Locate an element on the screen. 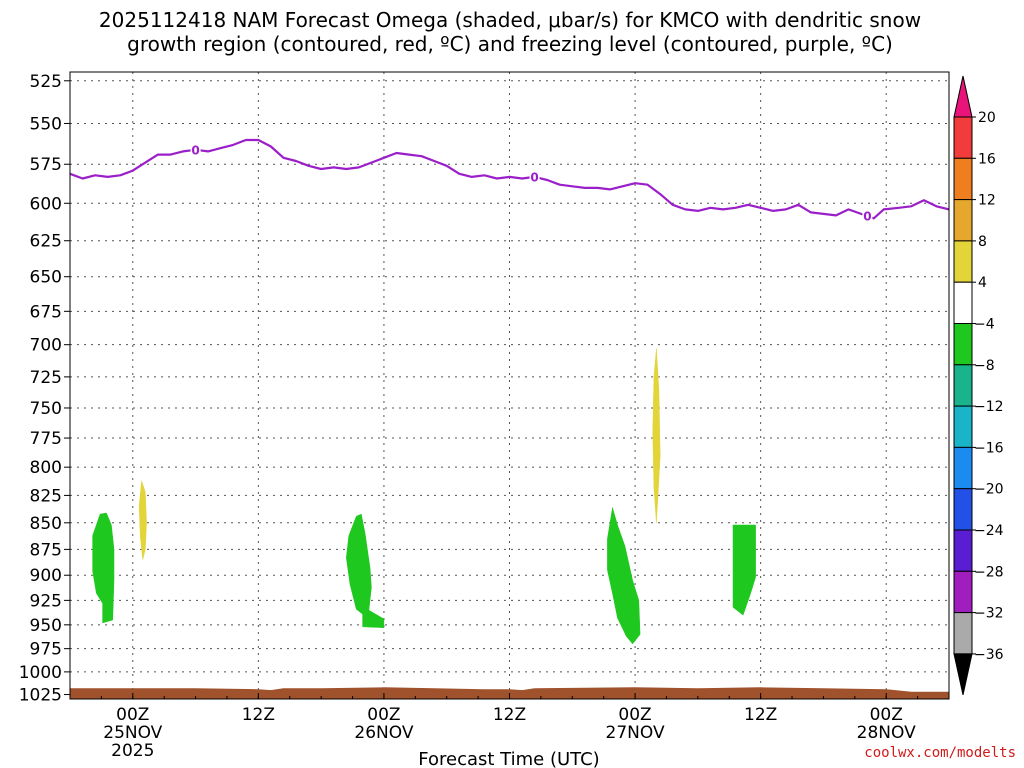  colorbar-label: 8 is located at coordinates (982, 242).